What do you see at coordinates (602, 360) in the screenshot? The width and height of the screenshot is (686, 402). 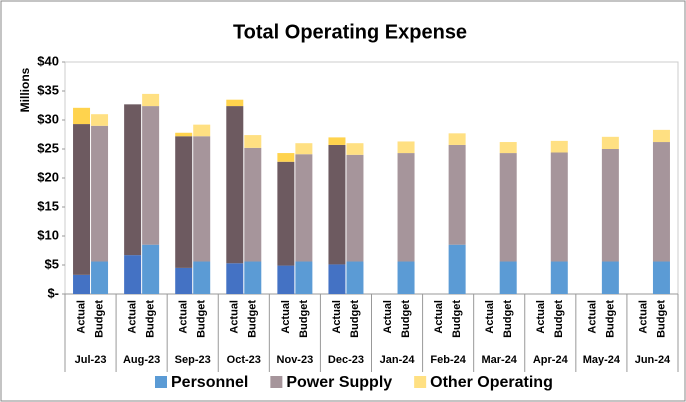 I see `group-label: May-24` at bounding box center [602, 360].